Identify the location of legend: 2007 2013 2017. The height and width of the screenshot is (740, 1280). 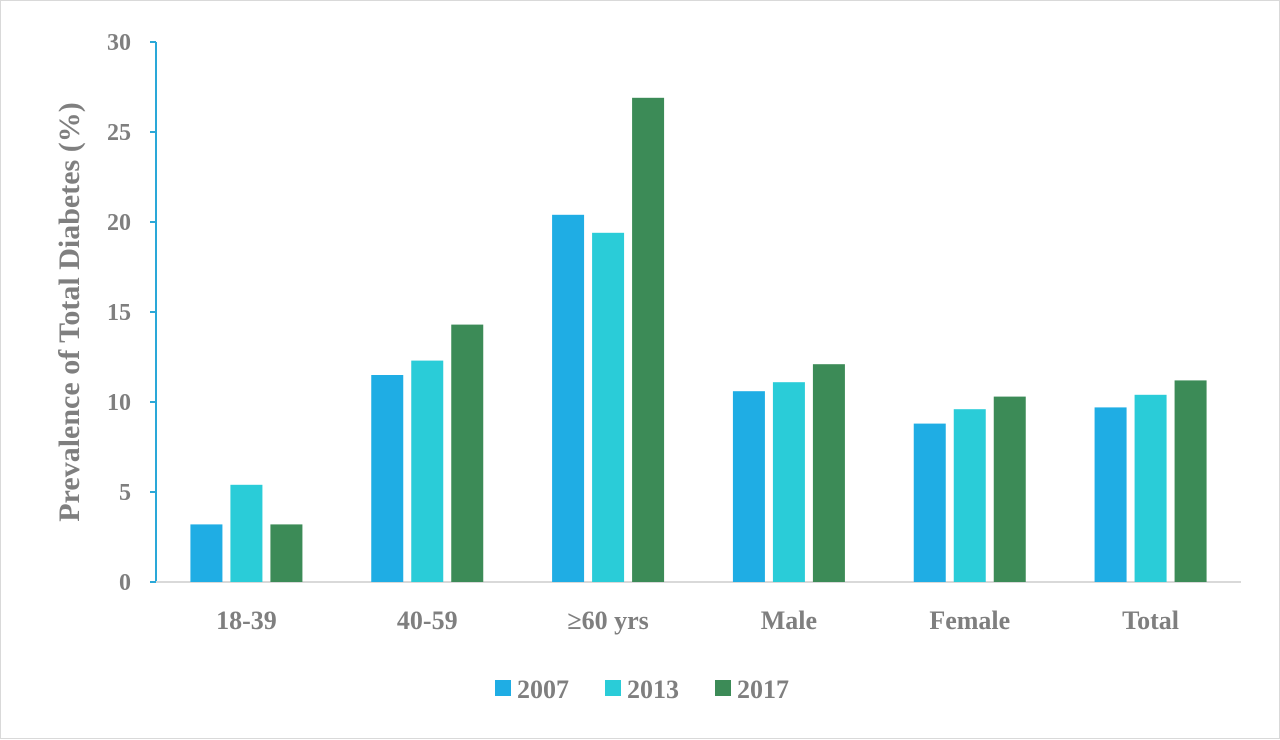
(642, 689).